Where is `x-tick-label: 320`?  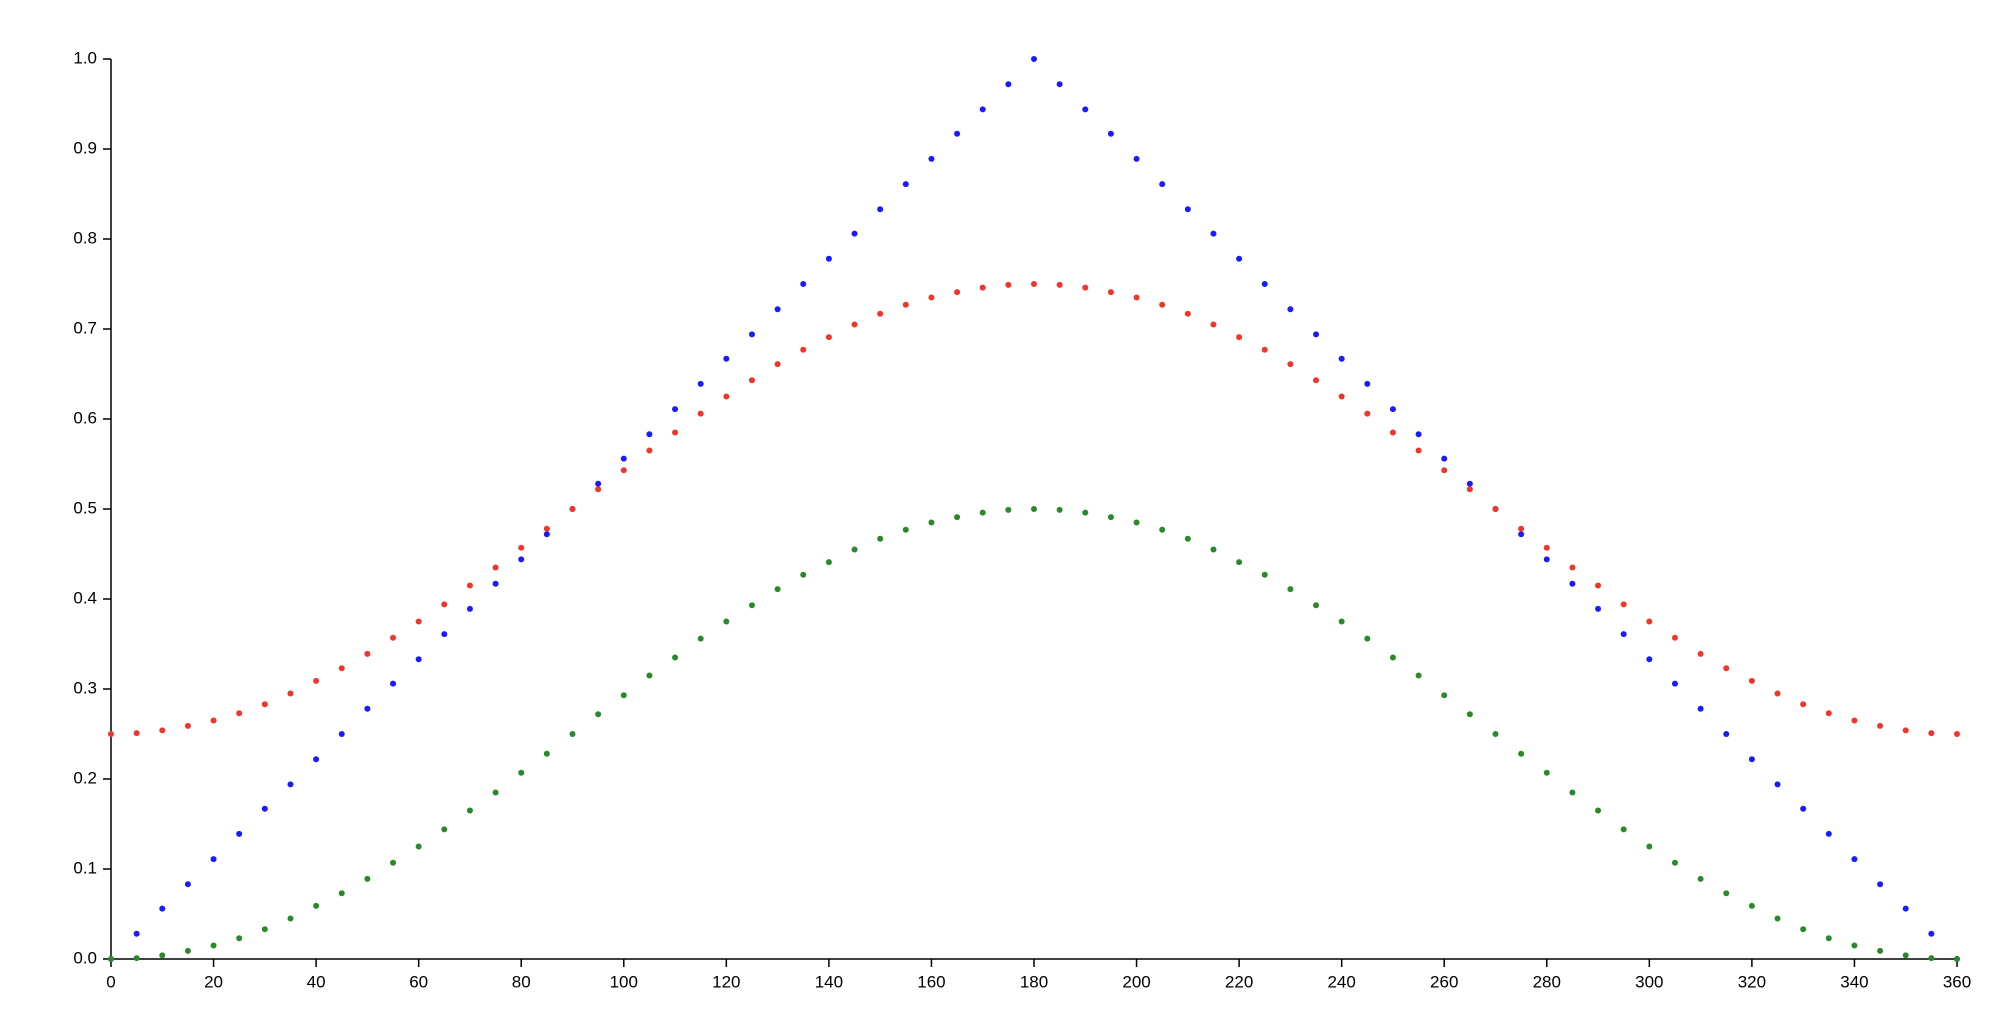 x-tick-label: 320 is located at coordinates (1752, 981).